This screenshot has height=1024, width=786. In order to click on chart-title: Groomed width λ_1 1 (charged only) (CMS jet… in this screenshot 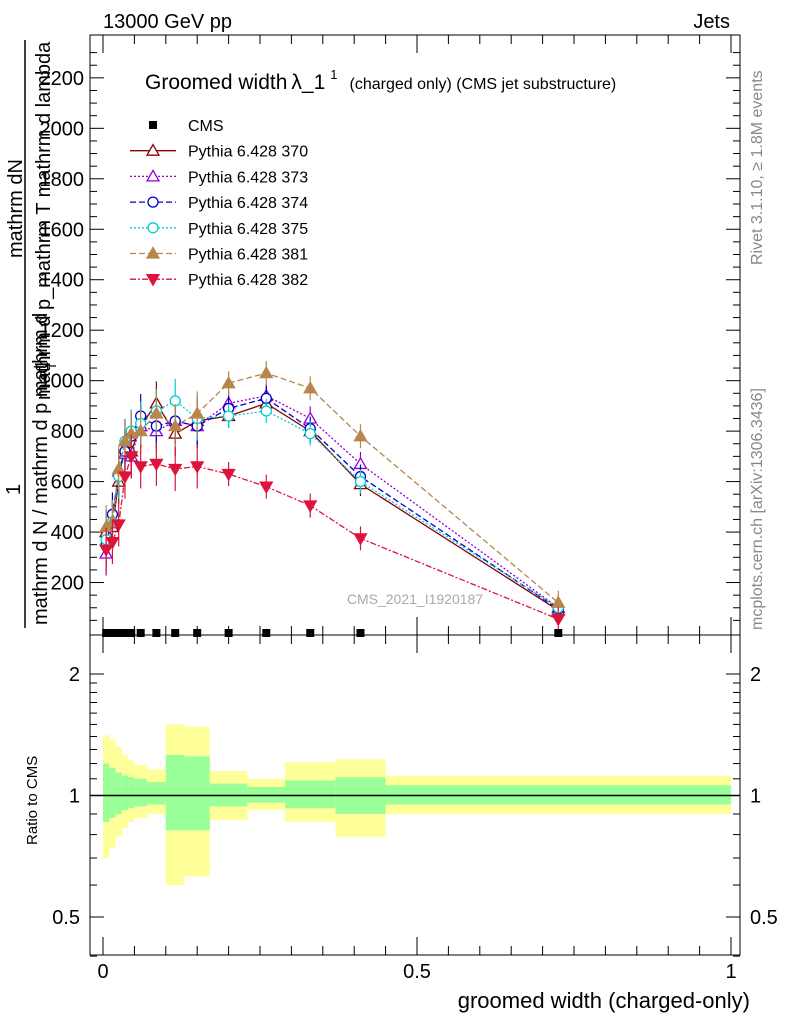, I will do `click(380, 80)`.